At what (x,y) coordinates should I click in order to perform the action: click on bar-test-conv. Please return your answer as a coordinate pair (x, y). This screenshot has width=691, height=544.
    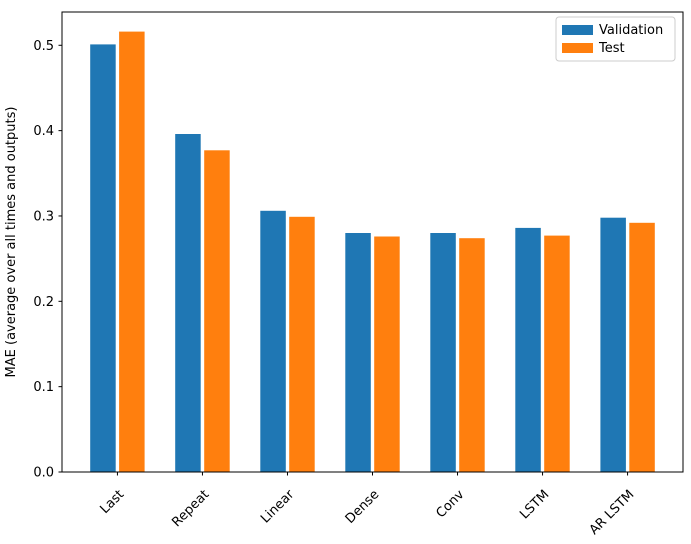
    Looking at the image, I should click on (472, 355).